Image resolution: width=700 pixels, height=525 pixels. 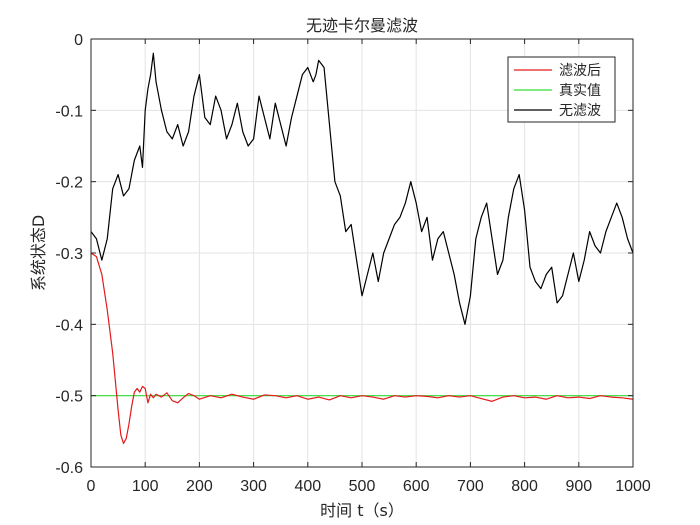 What do you see at coordinates (362, 486) in the screenshot?
I see `x-tick-label: 500` at bounding box center [362, 486].